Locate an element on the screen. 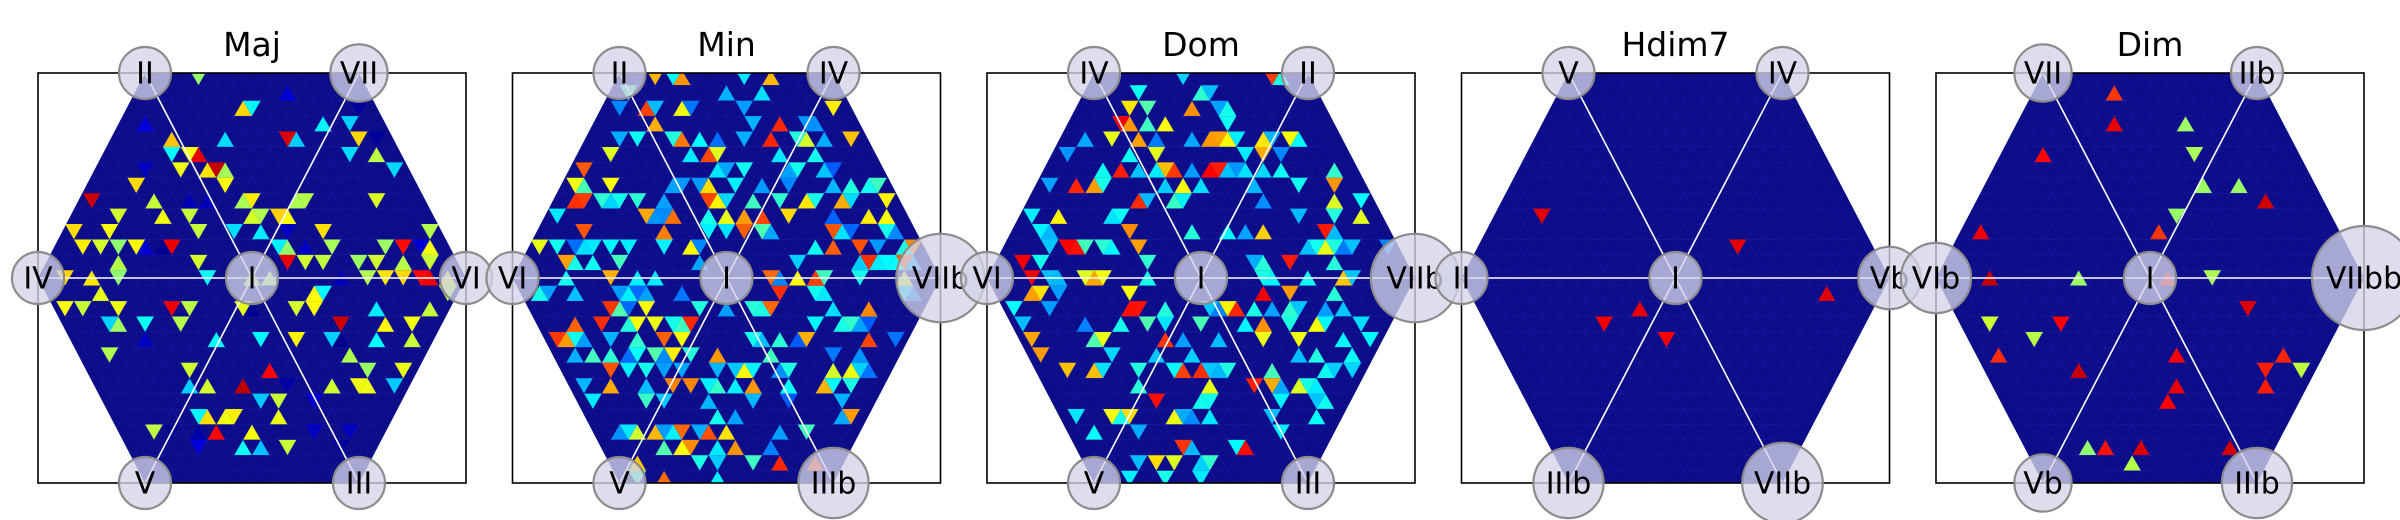  panel-title: Maj is located at coordinates (252, 44).